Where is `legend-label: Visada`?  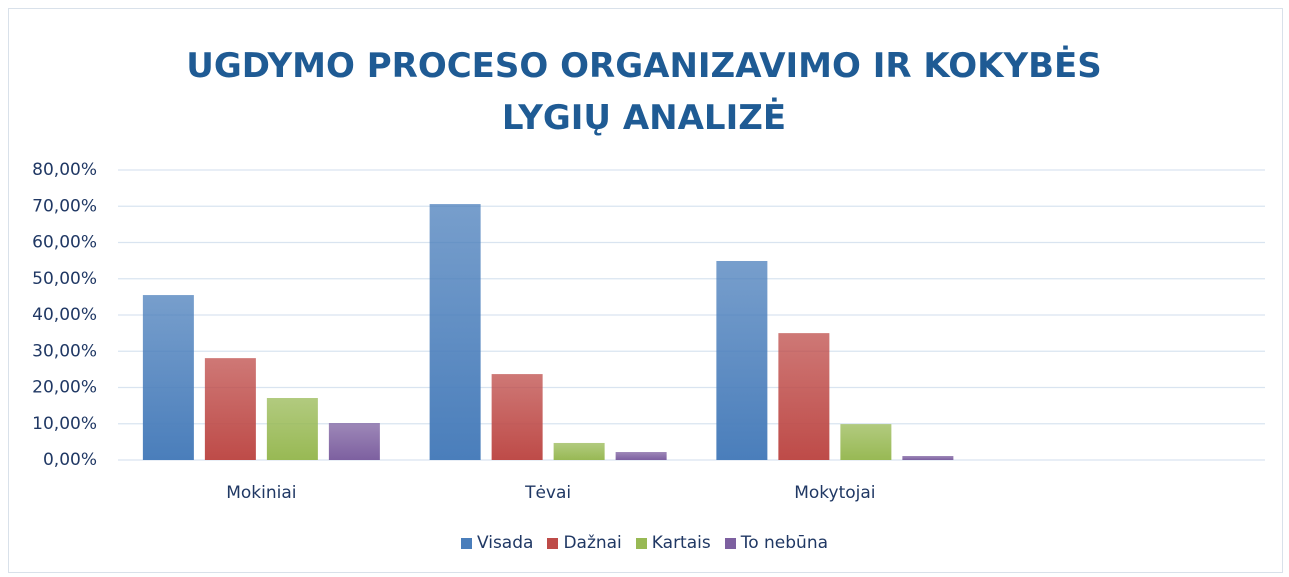 legend-label: Visada is located at coordinates (505, 543).